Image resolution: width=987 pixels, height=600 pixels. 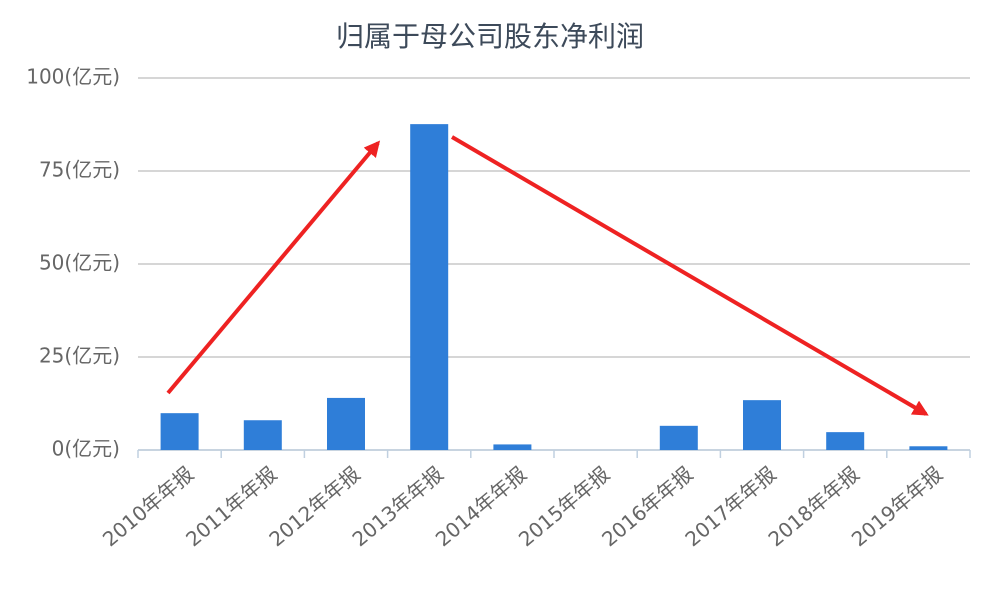 I want to click on chart-title: 归属于母公司股东净利润, so click(x=490, y=36).